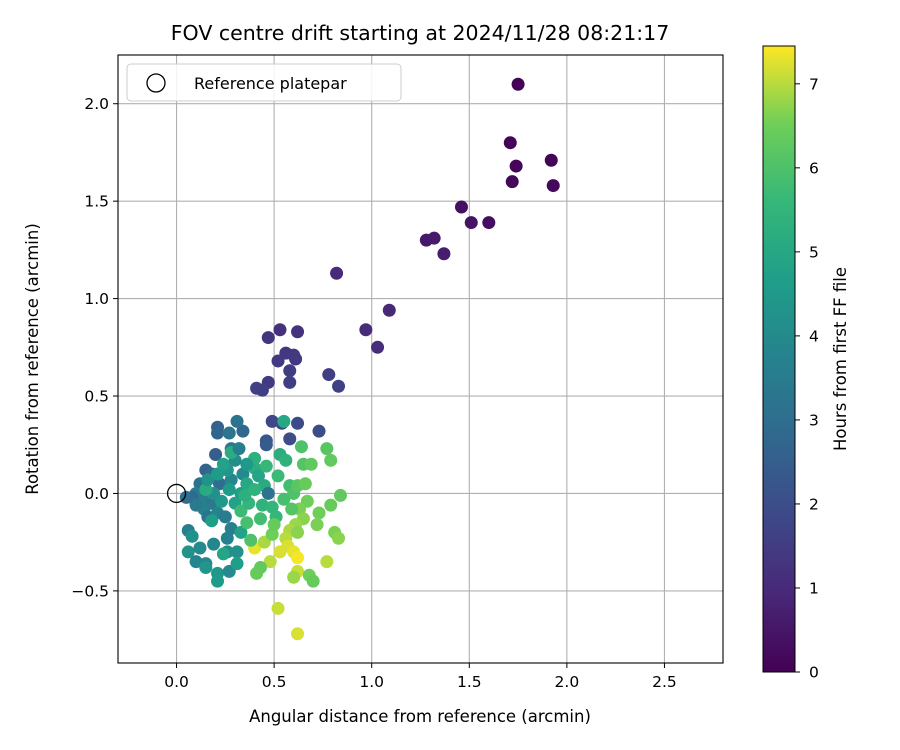  Describe the element at coordinates (96, 494) in the screenshot. I see `y-tick-label: 0.0` at that location.